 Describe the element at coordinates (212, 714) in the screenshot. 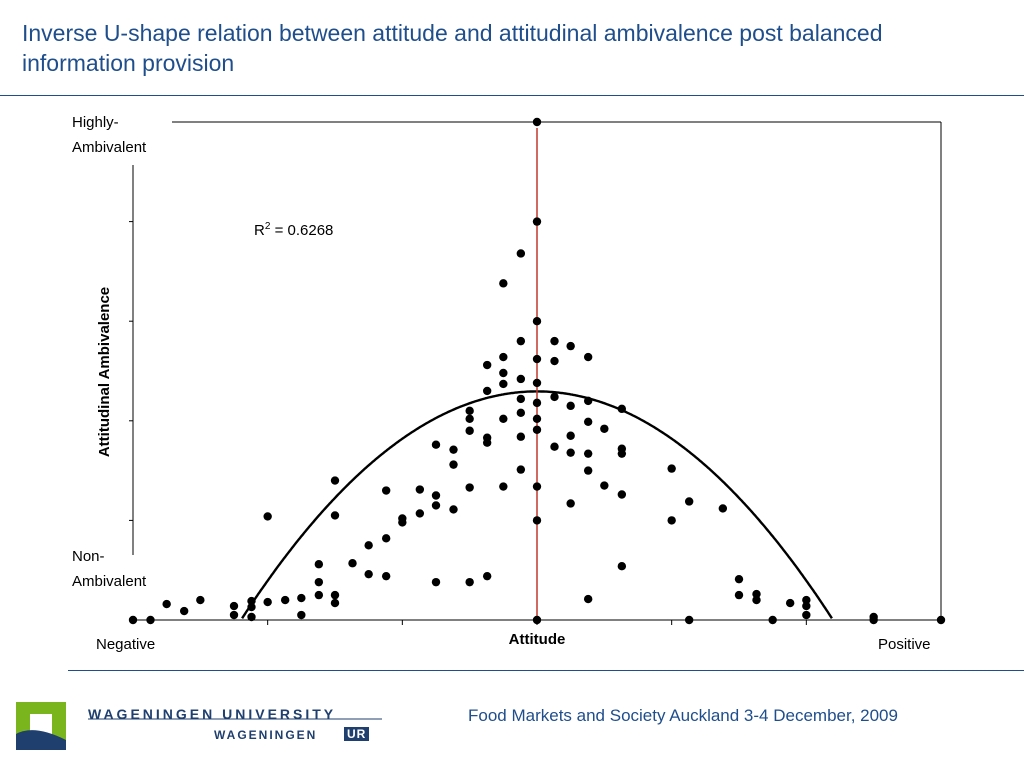

I see `logo-line1: WAGENINGEN UNIVERSITY` at that location.